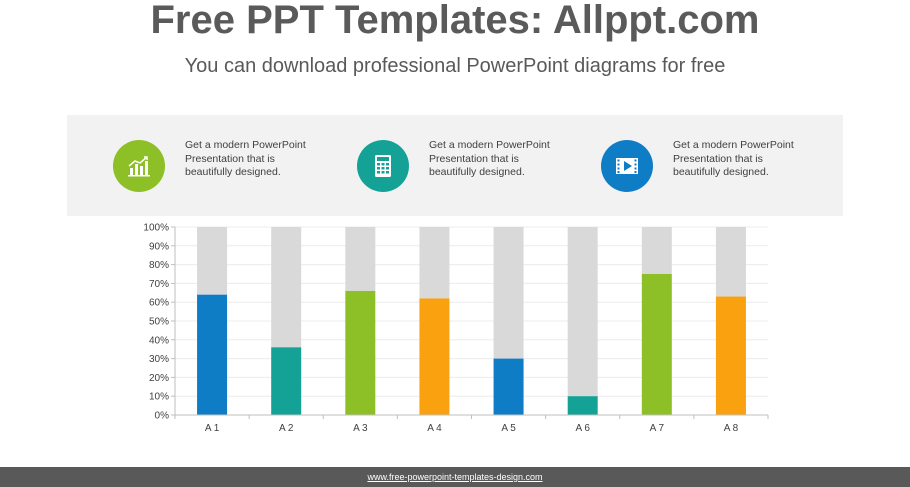 Image resolution: width=910 pixels, height=487 pixels. Describe the element at coordinates (582, 428) in the screenshot. I see `x-tick-label: A 6` at that location.